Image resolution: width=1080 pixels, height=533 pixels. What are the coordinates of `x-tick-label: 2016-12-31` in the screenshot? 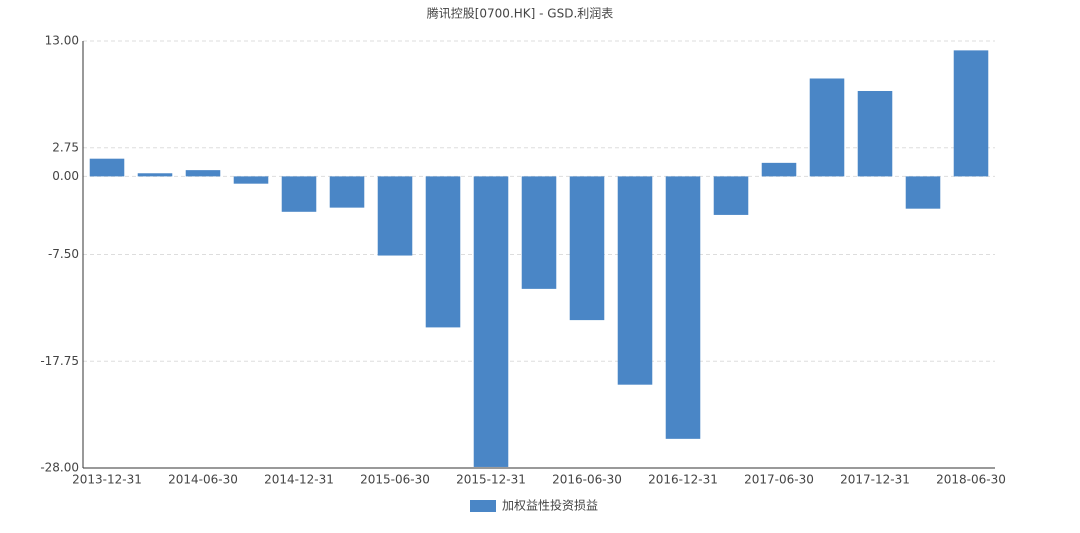 It's located at (683, 480).